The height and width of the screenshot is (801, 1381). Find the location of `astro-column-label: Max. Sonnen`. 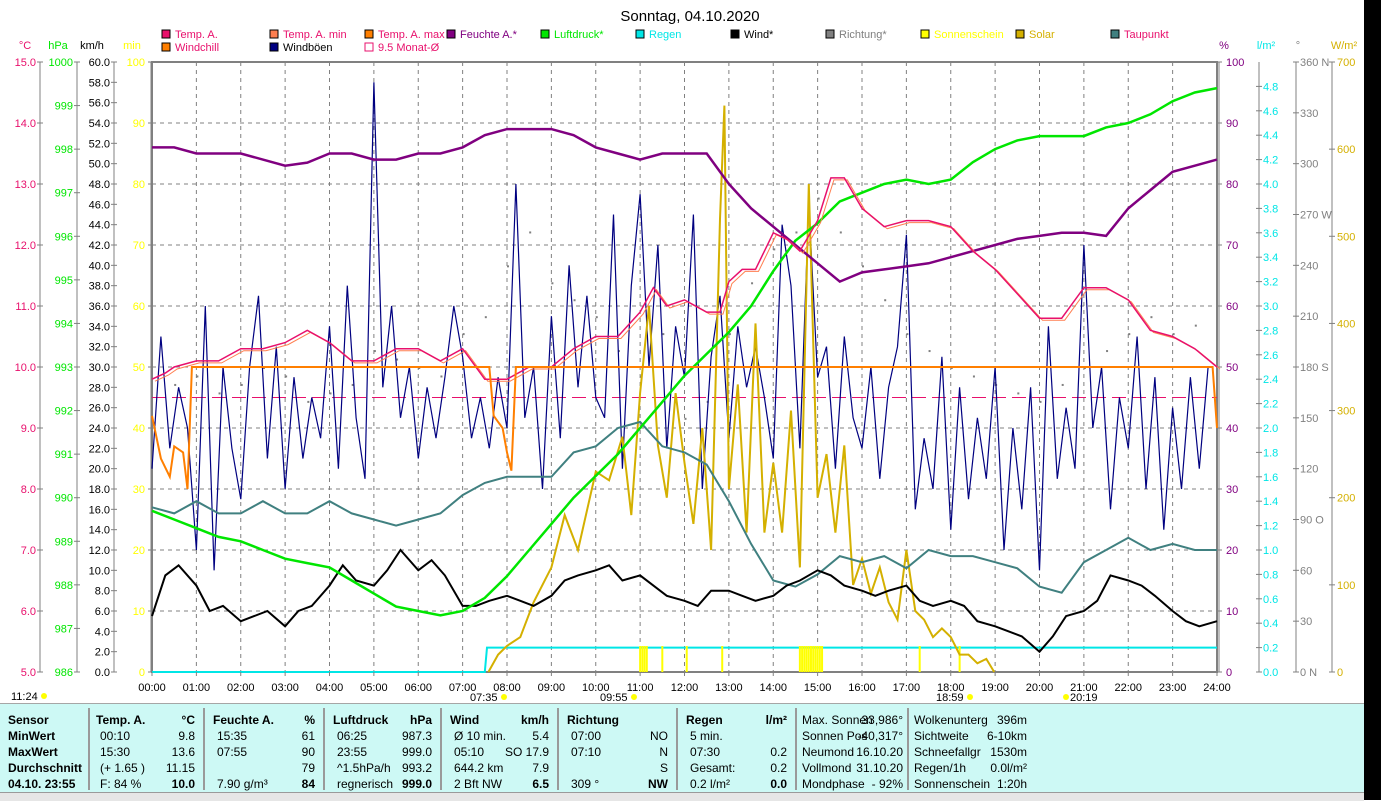

astro-column-label: Max. Sonnen is located at coordinates (837, 720).